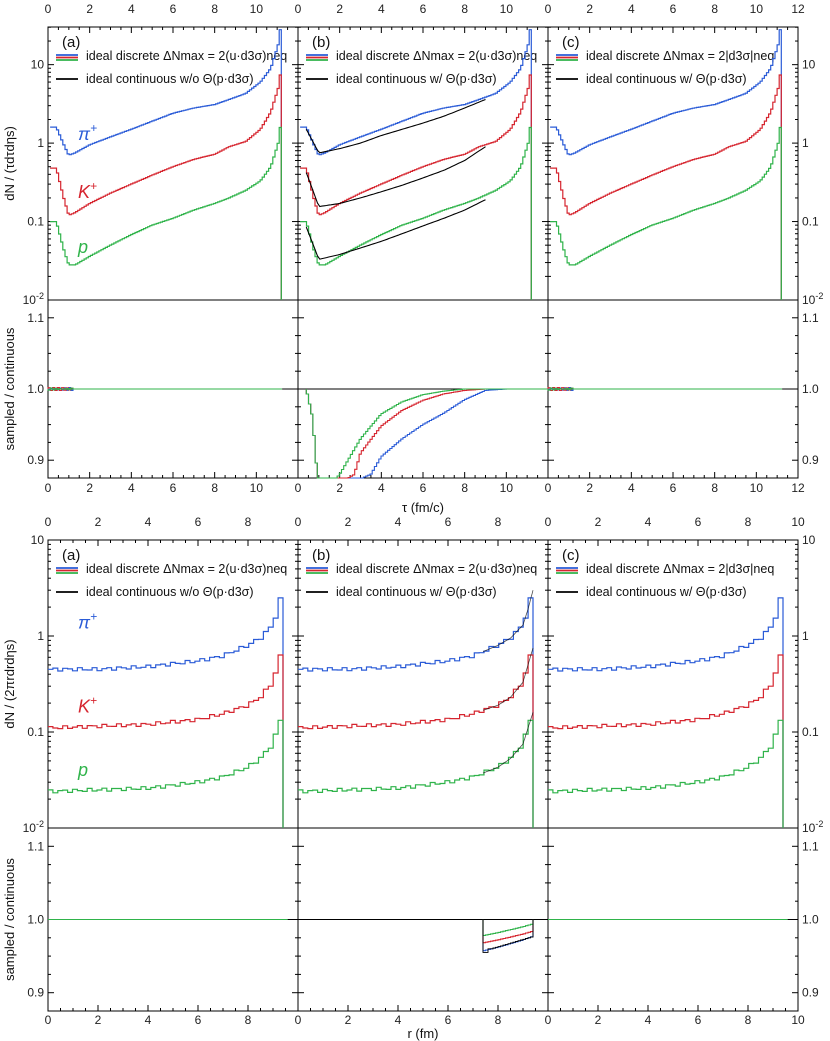 The image size is (830, 1041). What do you see at coordinates (810, 389) in the screenshot?
I see `ratio-y-tick-label: 1.0` at bounding box center [810, 389].